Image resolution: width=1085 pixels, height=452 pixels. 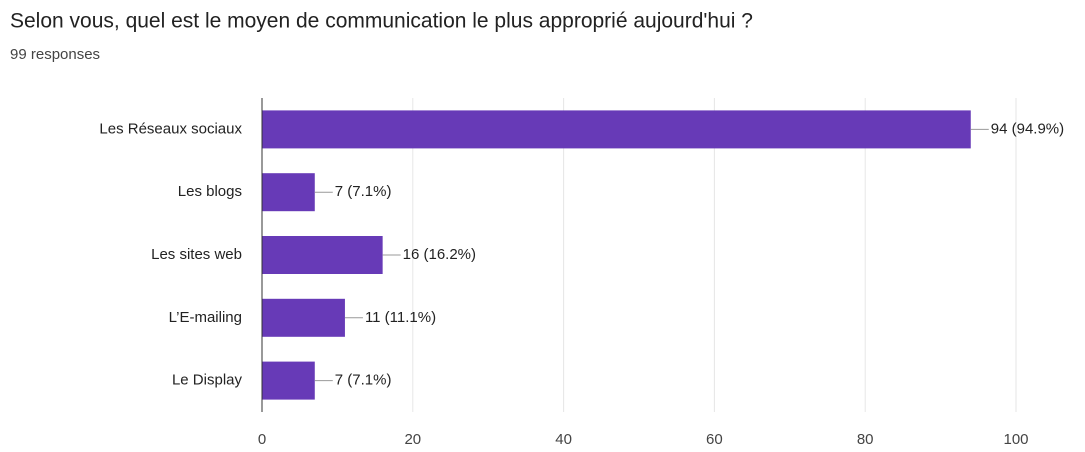 What do you see at coordinates (262, 439) in the screenshot?
I see `x-tick-label: 0` at bounding box center [262, 439].